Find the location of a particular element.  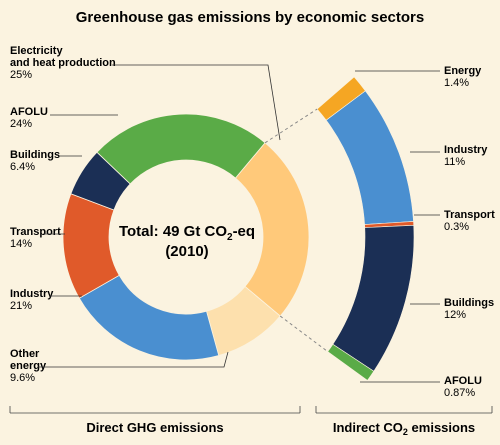

direct-slice-afolu is located at coordinates (181, 149).